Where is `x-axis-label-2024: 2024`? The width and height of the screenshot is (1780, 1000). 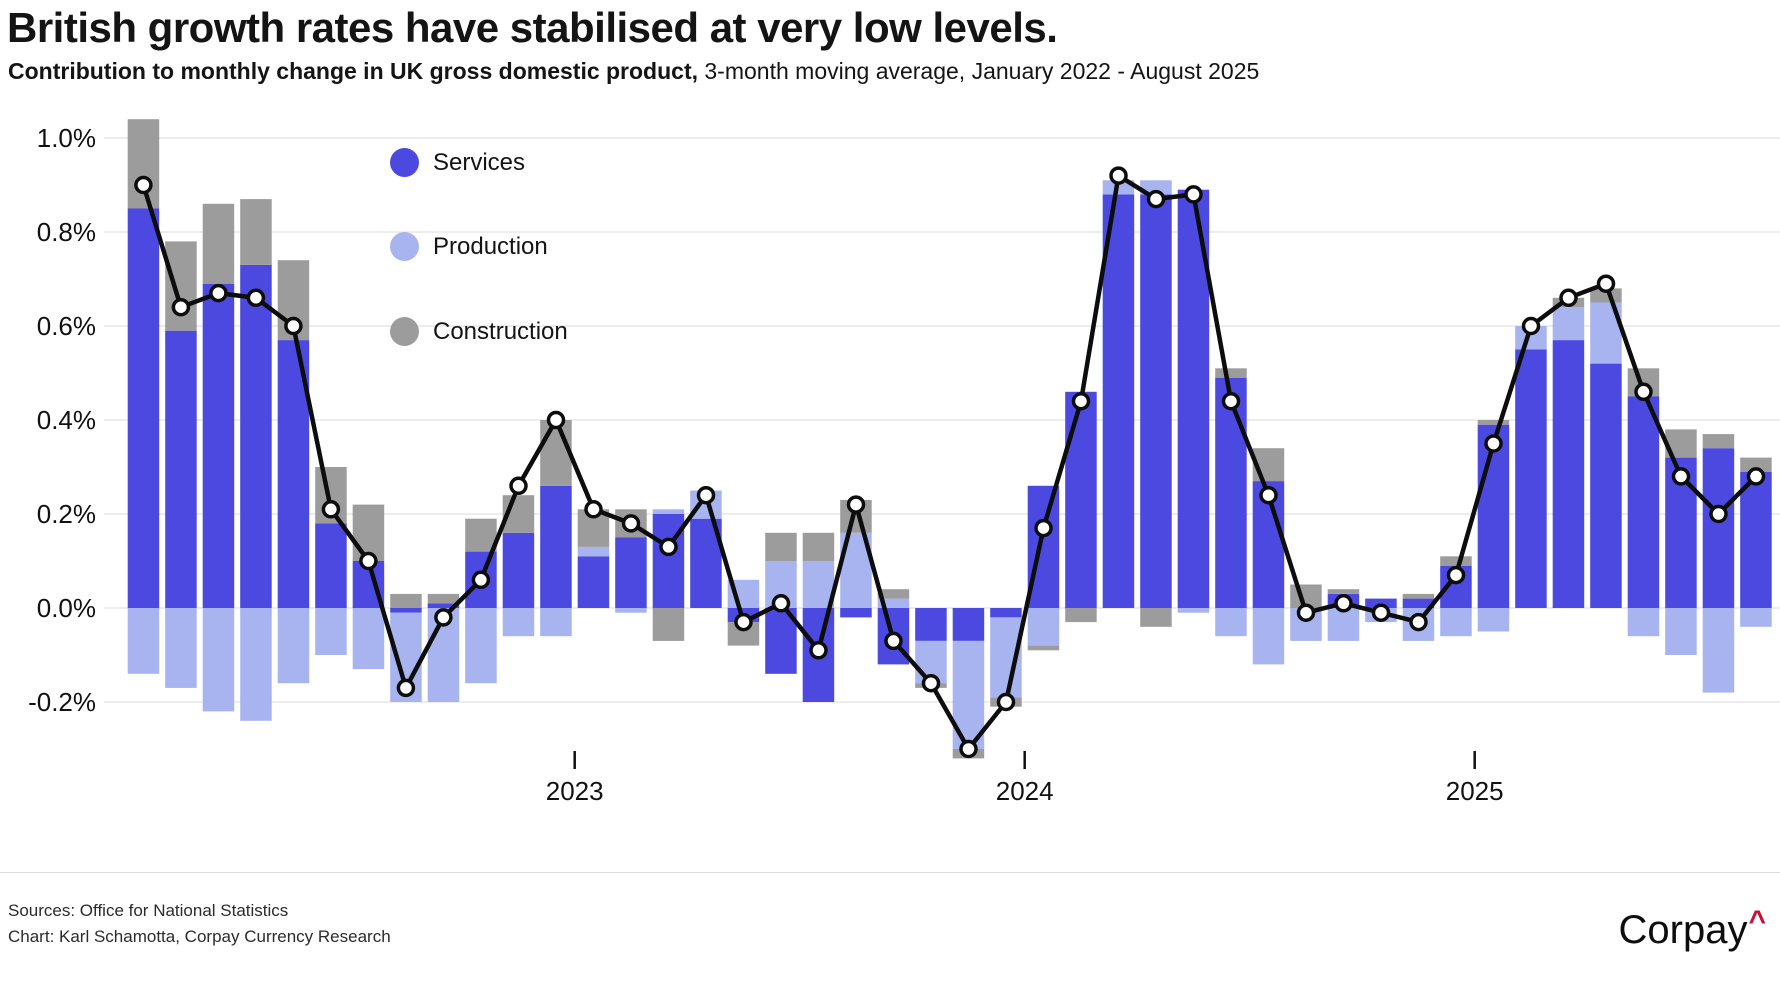
x-axis-label-2024: 2024 is located at coordinates (1024, 791).